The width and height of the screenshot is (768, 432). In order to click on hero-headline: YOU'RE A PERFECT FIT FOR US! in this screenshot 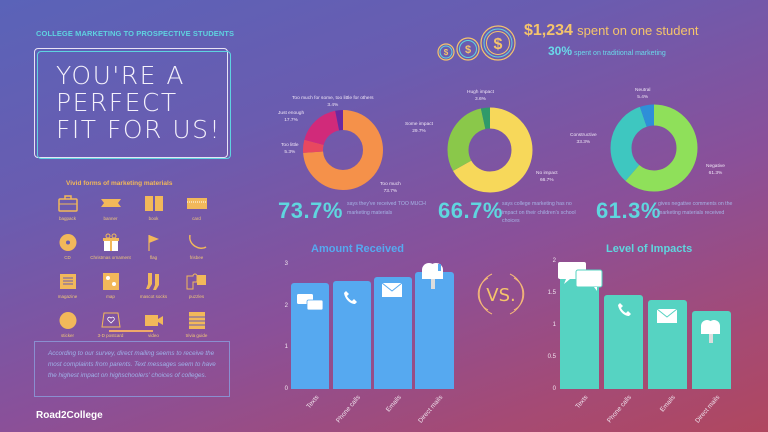, I will do `click(138, 102)`.